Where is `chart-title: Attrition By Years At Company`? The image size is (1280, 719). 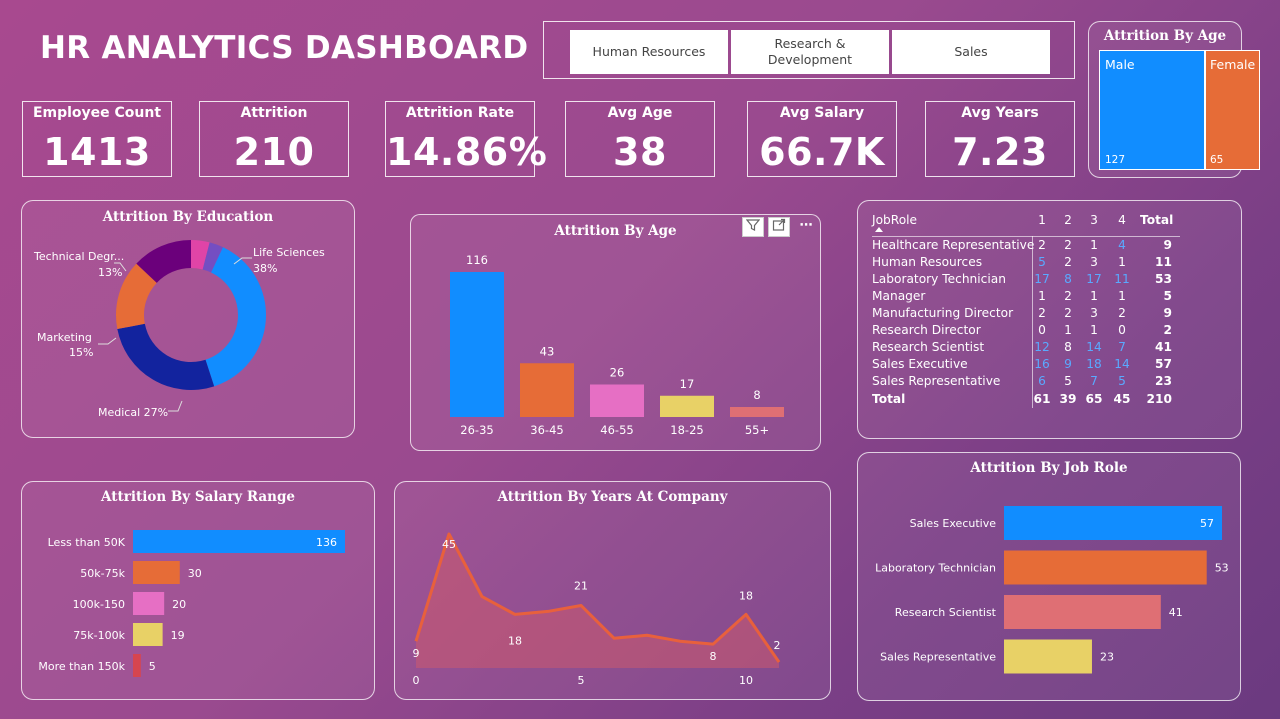 chart-title: Attrition By Years At Company is located at coordinates (612, 497).